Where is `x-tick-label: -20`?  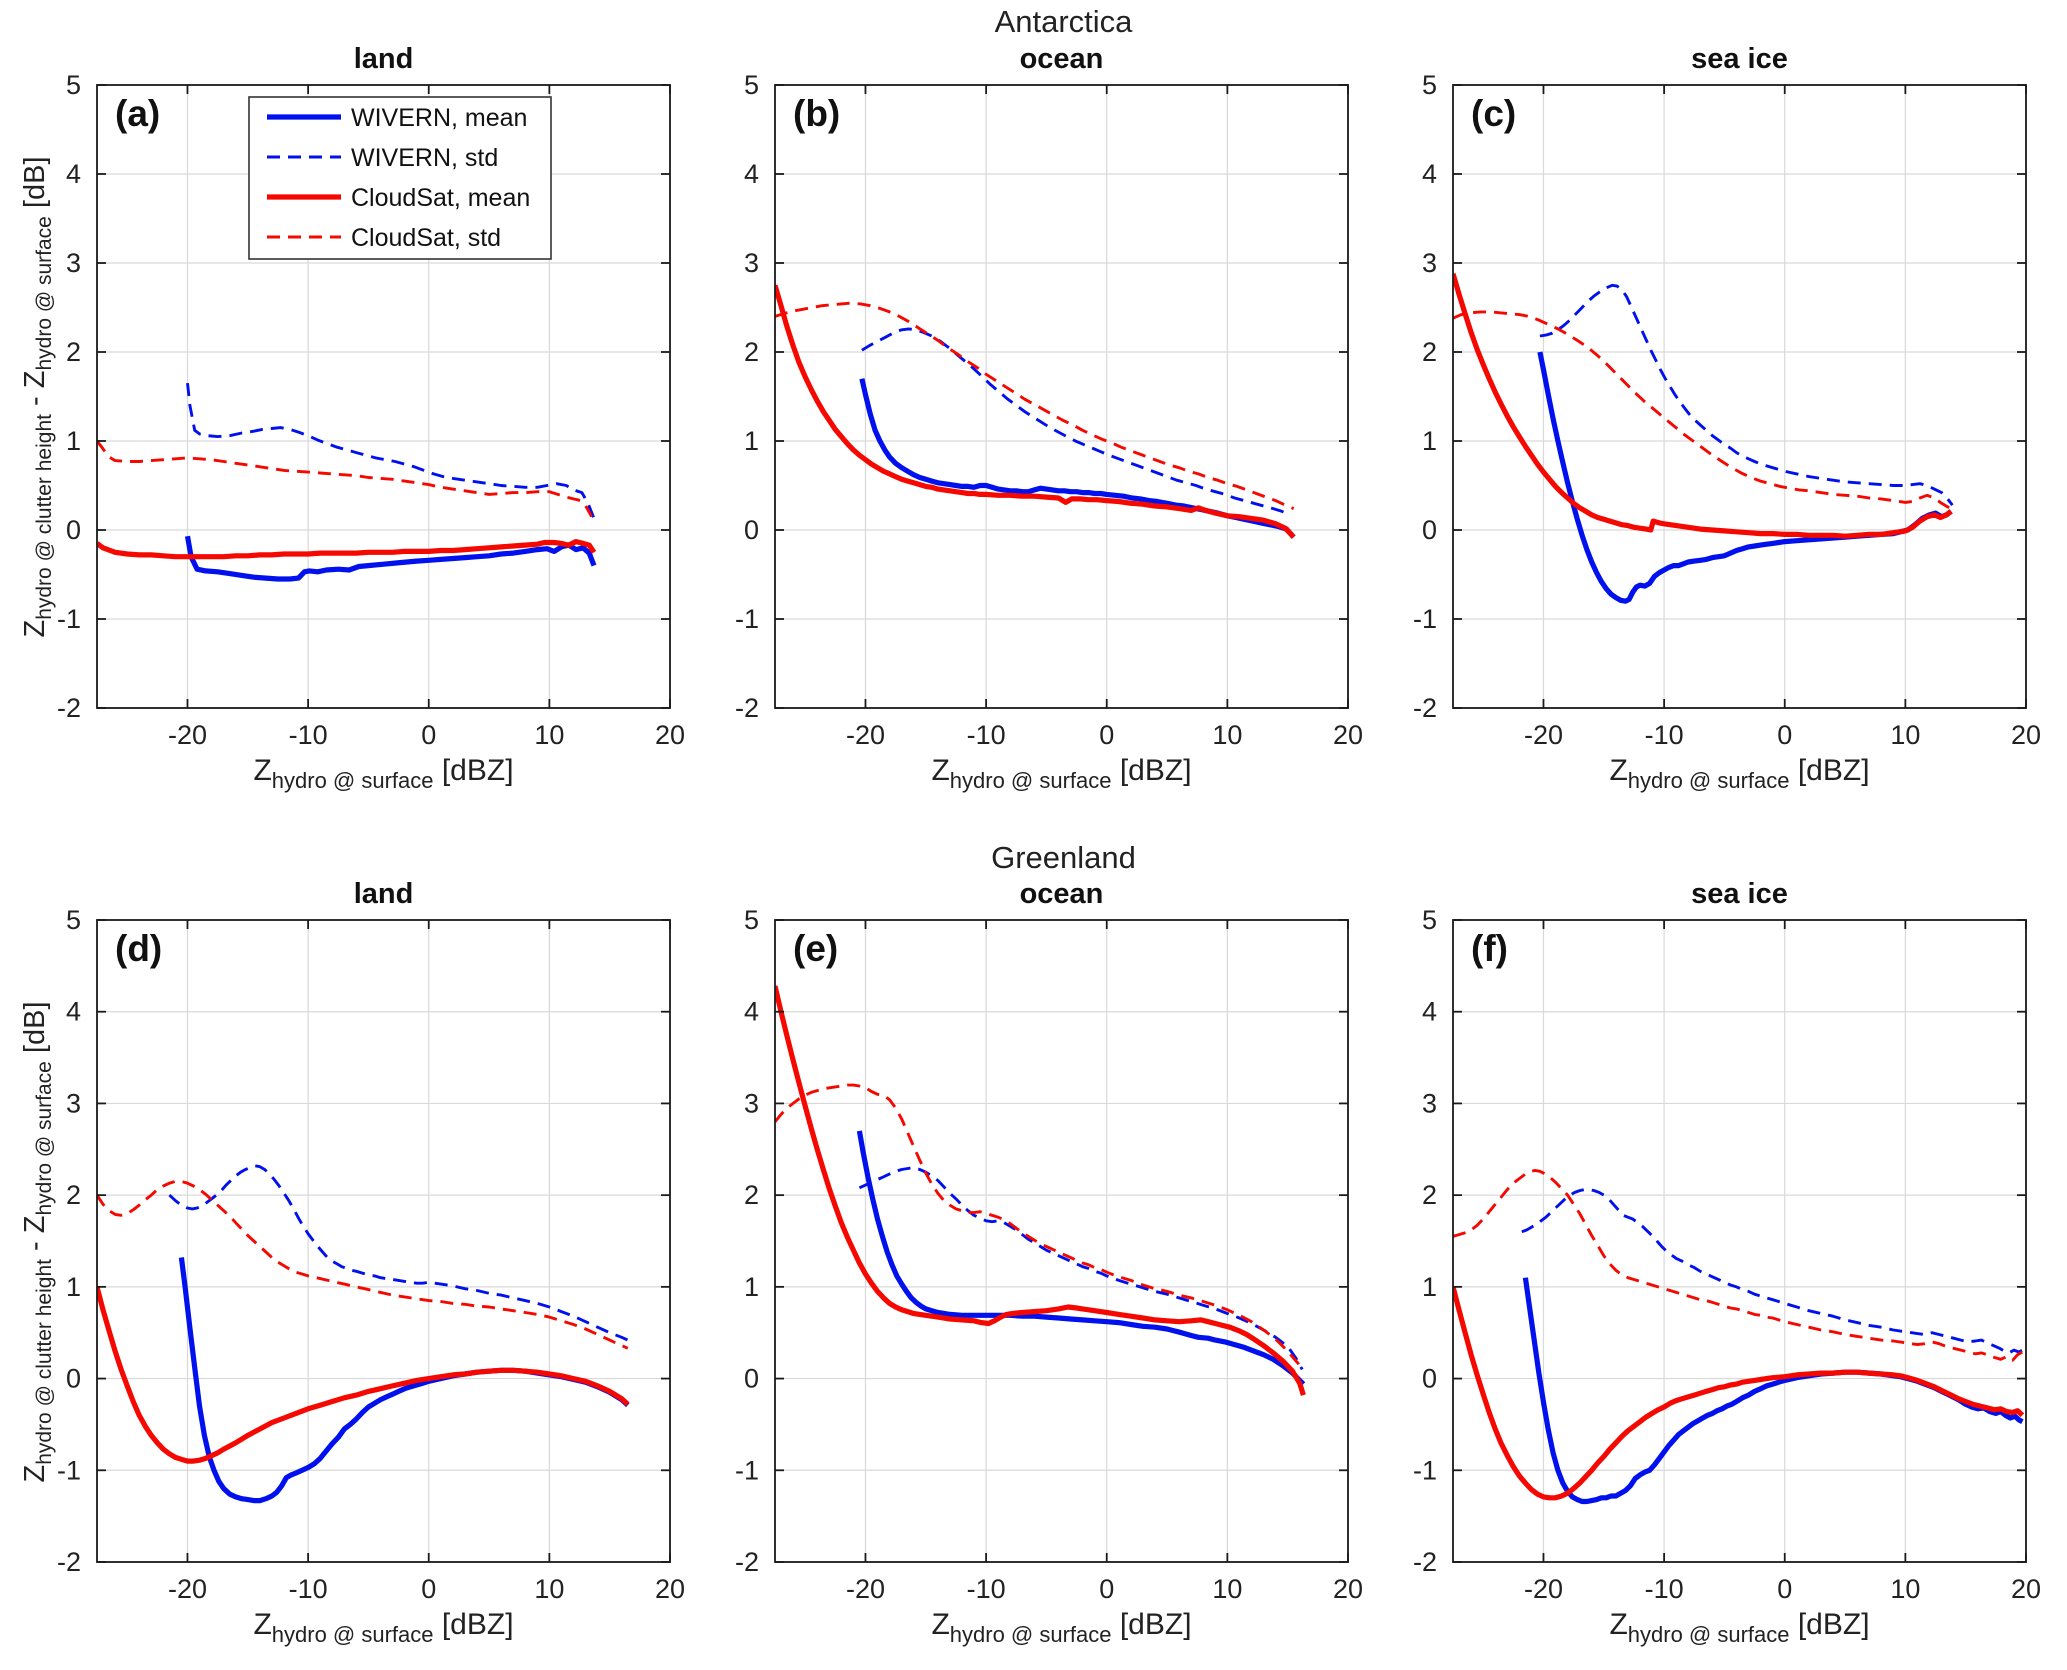
x-tick-label: -20 is located at coordinates (1543, 735).